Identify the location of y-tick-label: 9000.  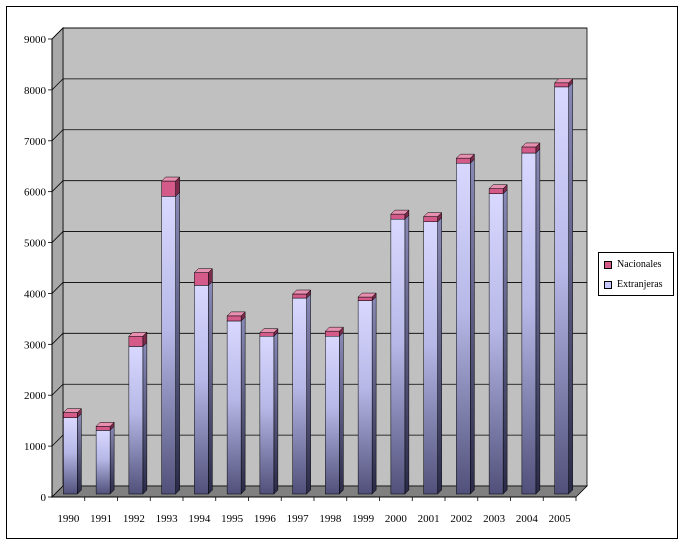
(35, 40).